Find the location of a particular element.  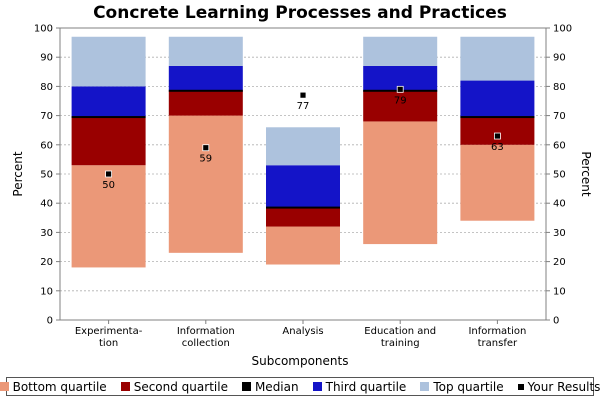

y-tick-label: 90 is located at coordinates (46, 58).